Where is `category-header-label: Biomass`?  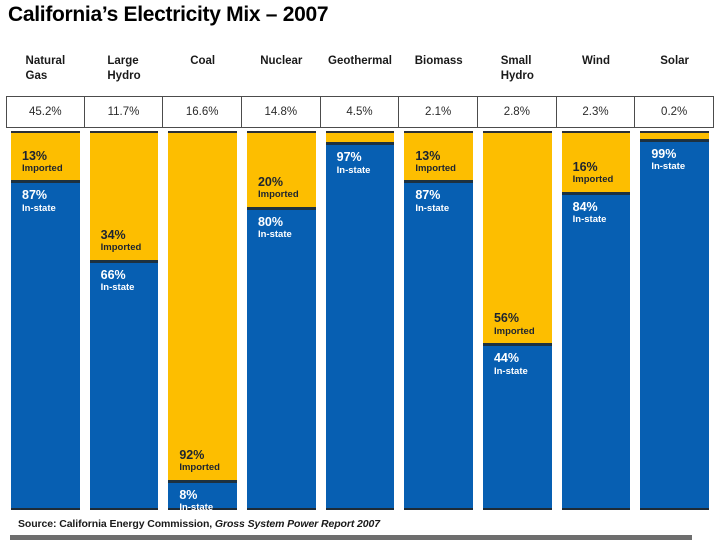 category-header-label: Biomass is located at coordinates (438, 61).